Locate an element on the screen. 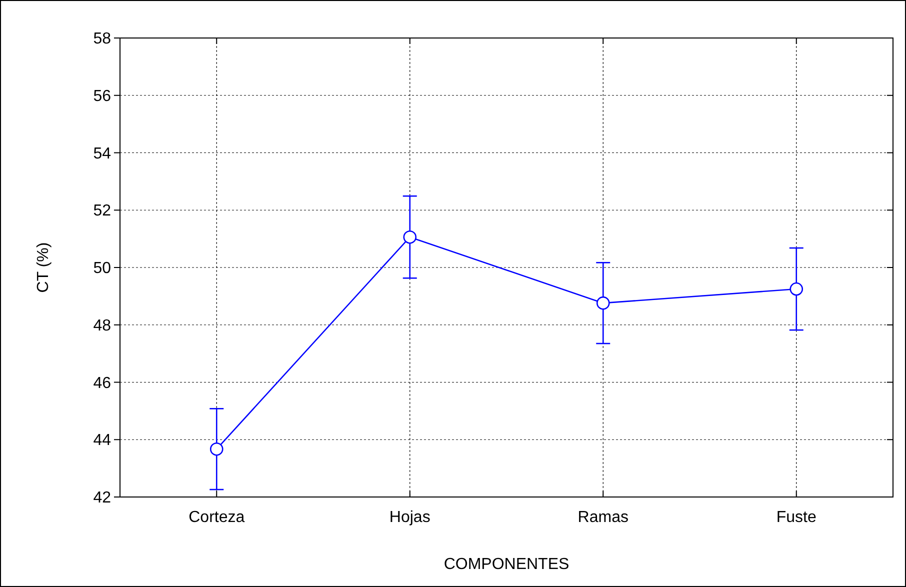  x-tick-label: Ramas is located at coordinates (603, 517).